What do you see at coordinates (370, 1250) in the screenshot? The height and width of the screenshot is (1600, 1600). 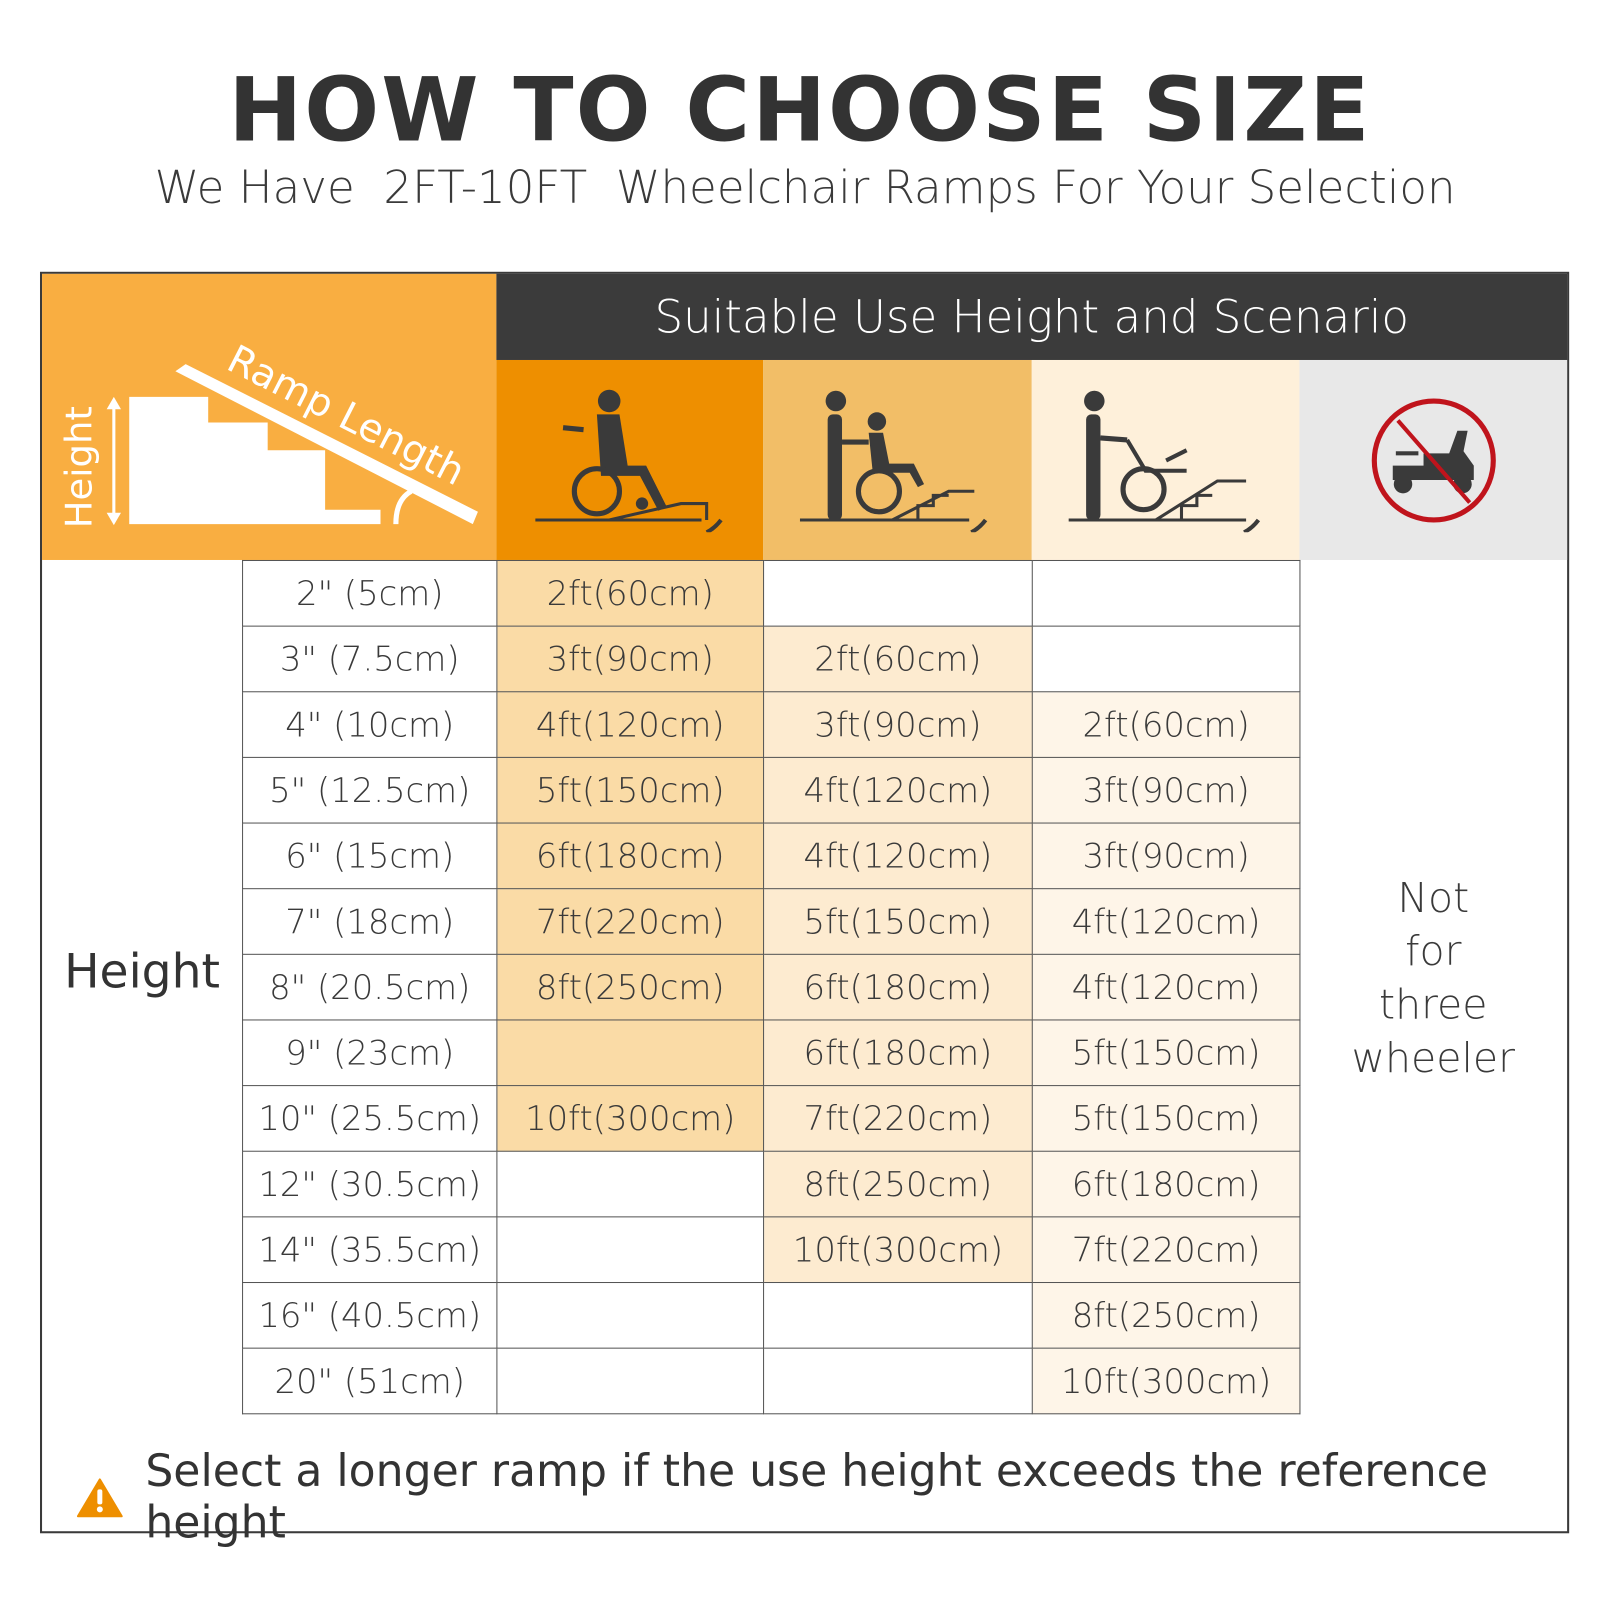 I see `height-cell: 14" (35.5cm)` at bounding box center [370, 1250].